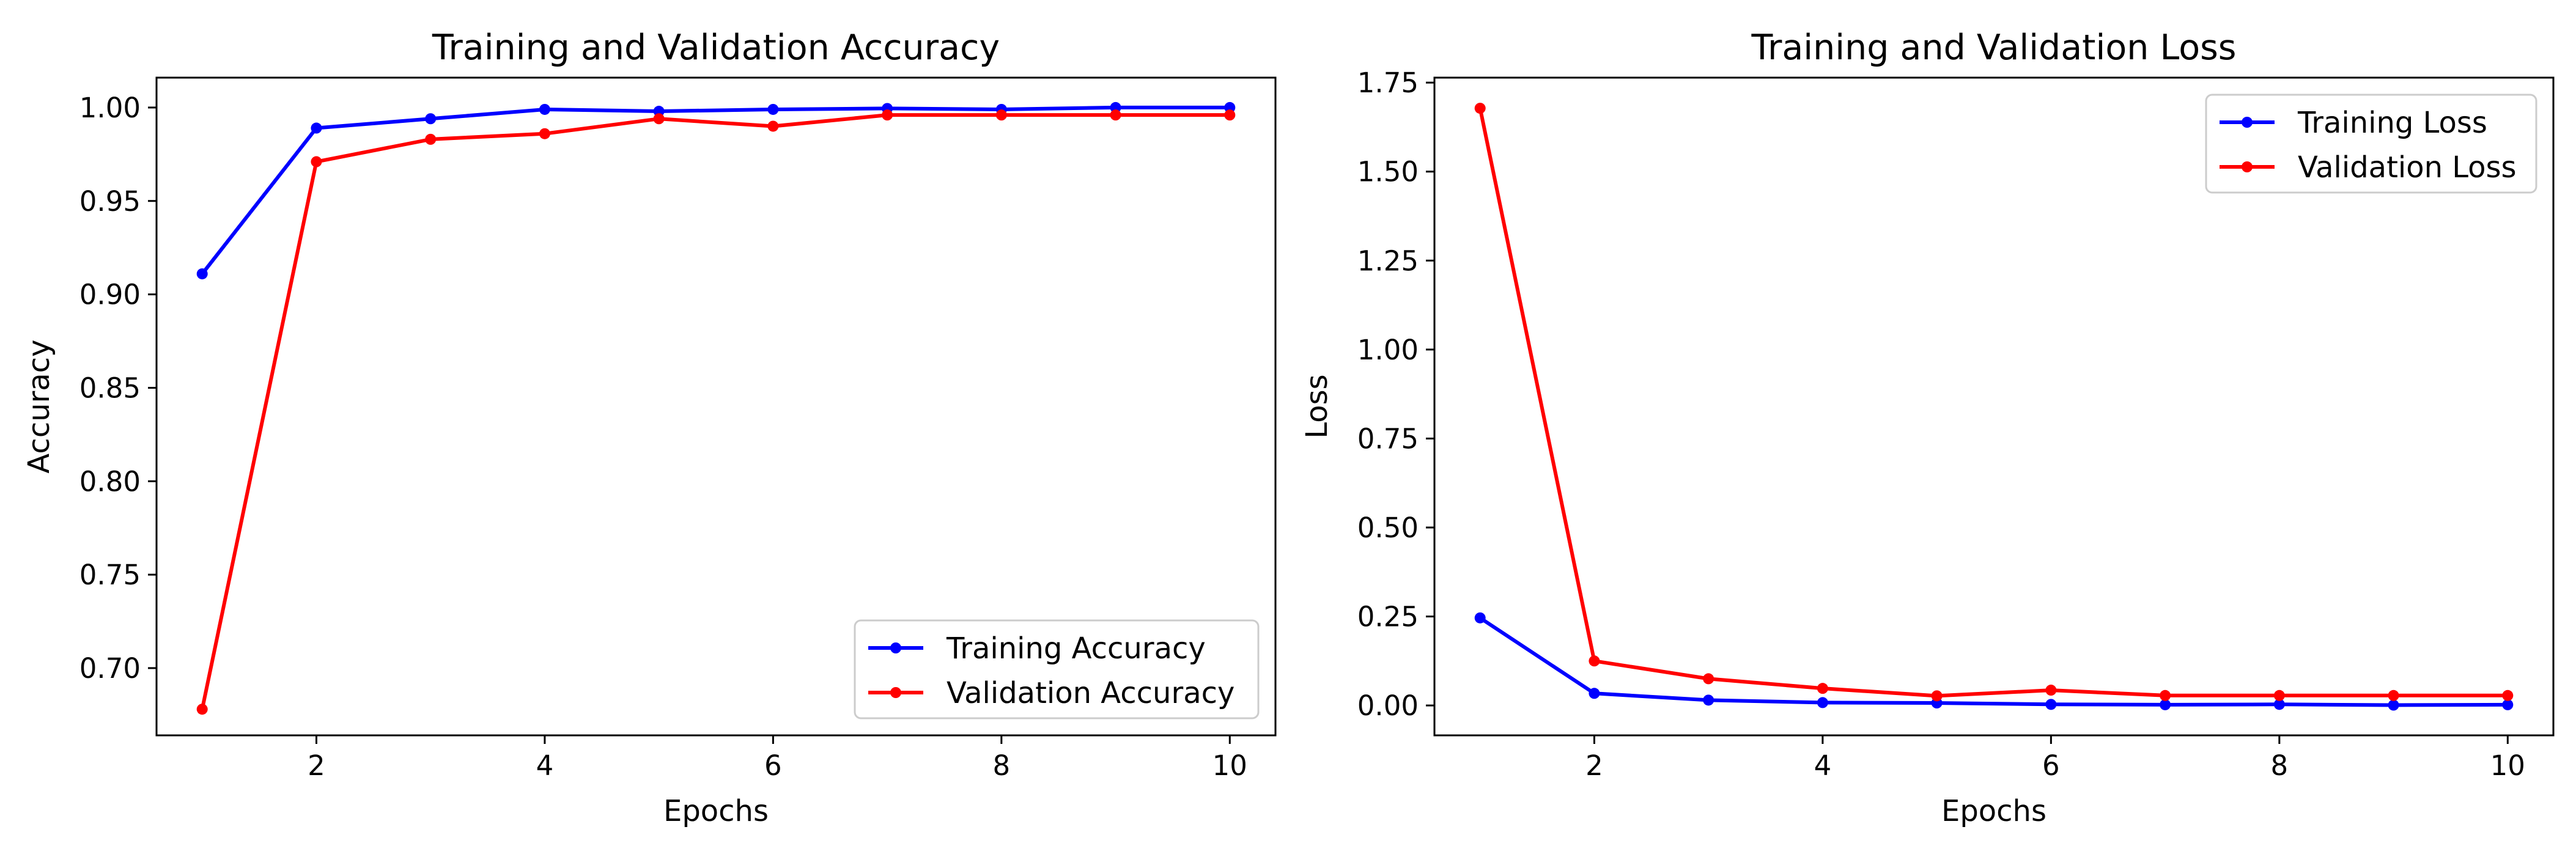 The height and width of the screenshot is (846, 2576). I want to click on chart-title: Training and Validation Loss, so click(1994, 48).